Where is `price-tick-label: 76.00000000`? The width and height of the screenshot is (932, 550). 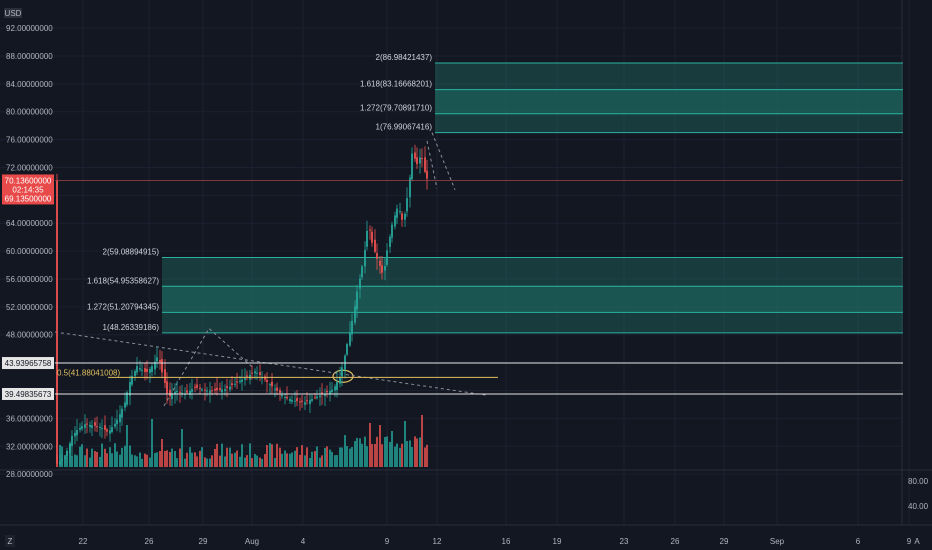
price-tick-label: 76.00000000 is located at coordinates (29, 140).